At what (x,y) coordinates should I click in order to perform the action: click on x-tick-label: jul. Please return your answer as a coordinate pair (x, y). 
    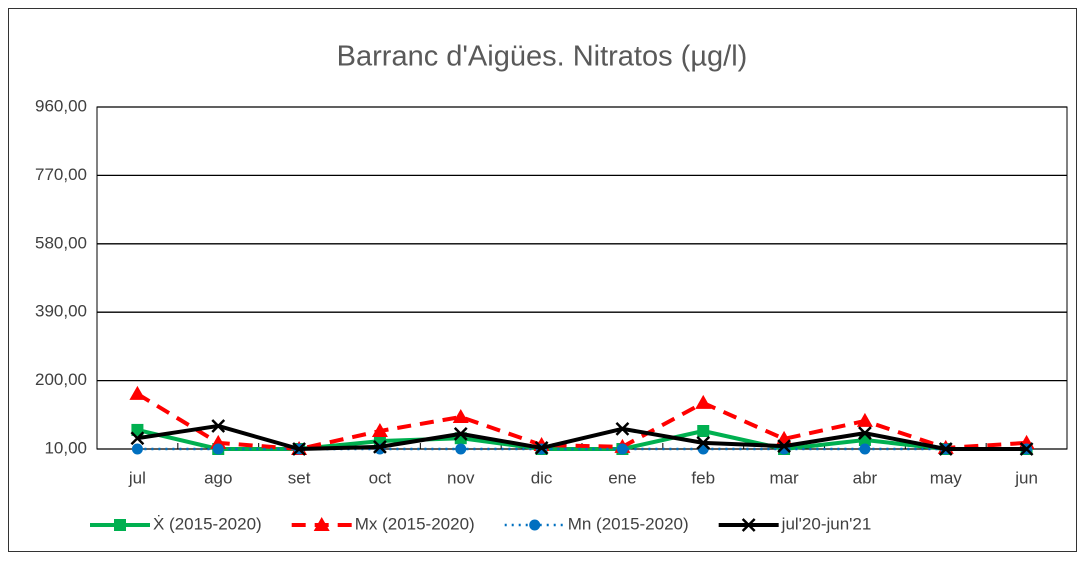
    Looking at the image, I should click on (137, 477).